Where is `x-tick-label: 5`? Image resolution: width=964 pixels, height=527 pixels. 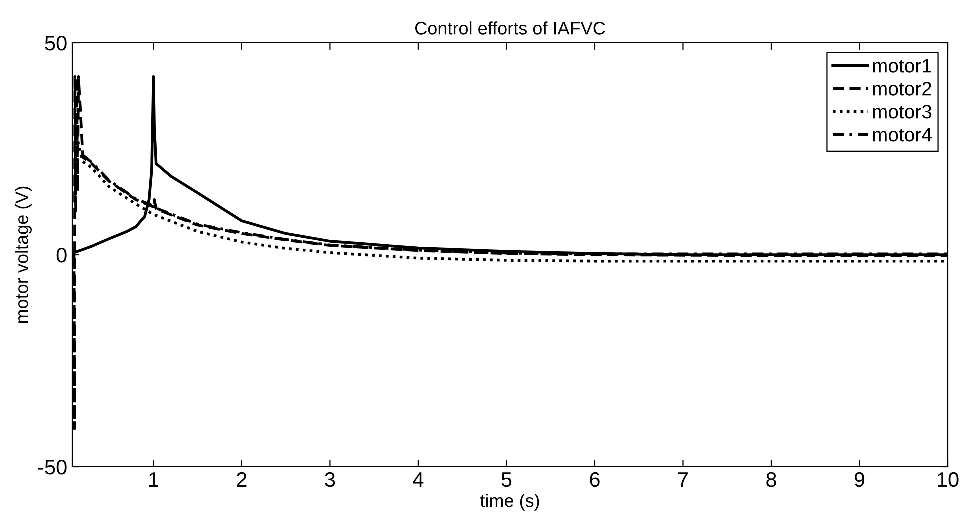 x-tick-label: 5 is located at coordinates (507, 480).